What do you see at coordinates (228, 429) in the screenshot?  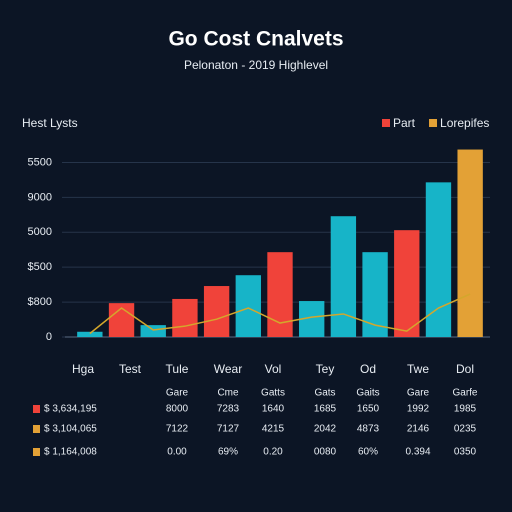 I see `table-cell: 7127` at bounding box center [228, 429].